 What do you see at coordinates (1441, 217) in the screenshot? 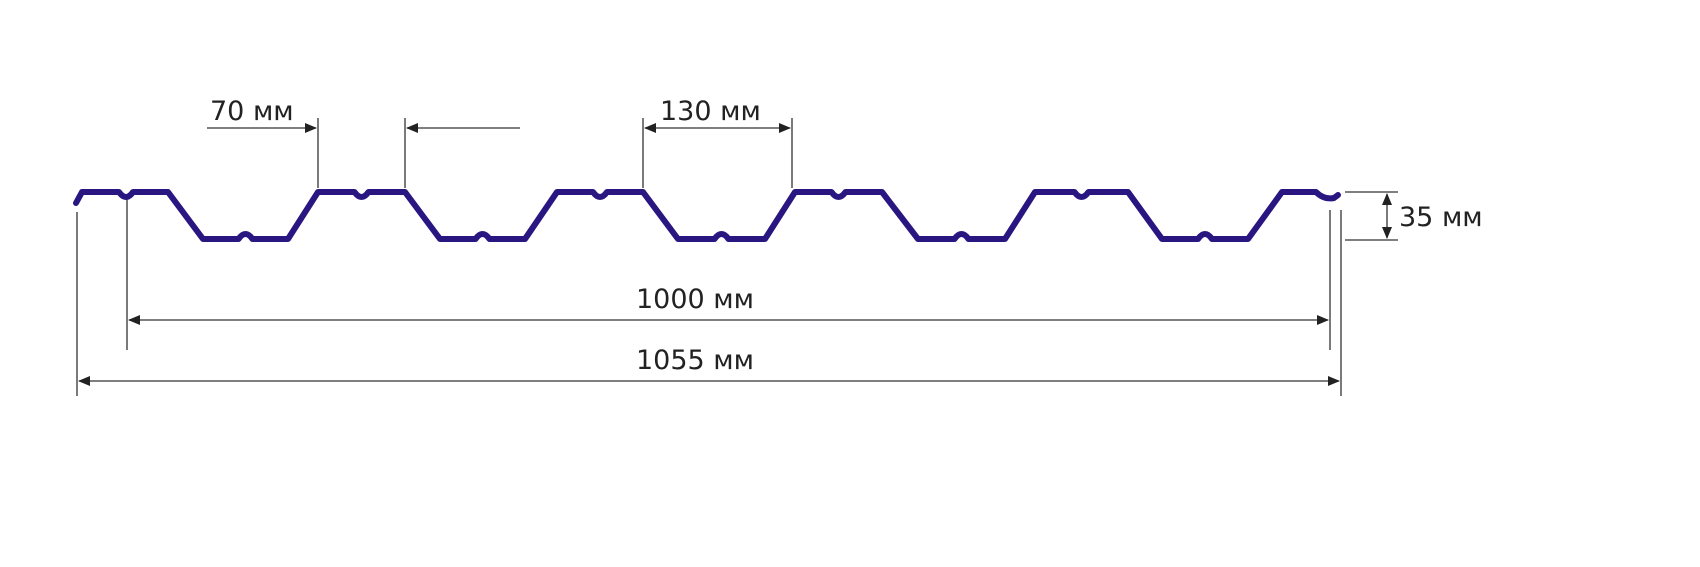
I see `dimension-label-35: 35 мм` at bounding box center [1441, 217].